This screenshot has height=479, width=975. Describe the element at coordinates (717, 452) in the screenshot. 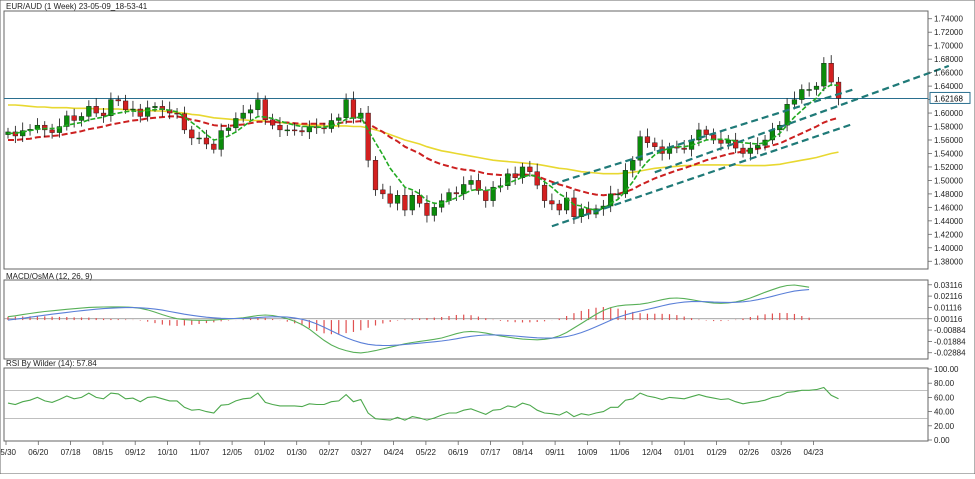

I see `x-tick-label: 01/29` at that location.